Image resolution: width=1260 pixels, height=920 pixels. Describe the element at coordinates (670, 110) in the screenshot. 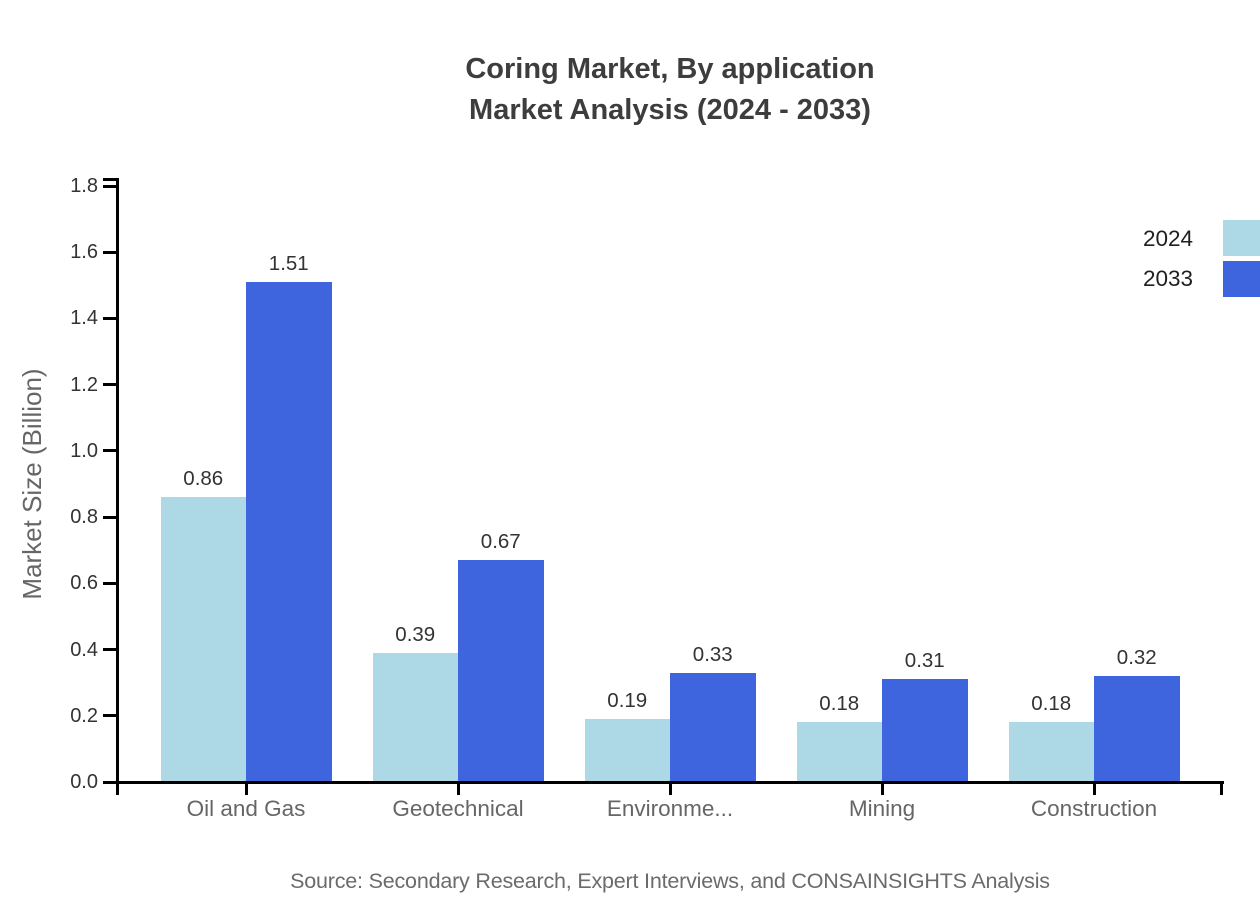

I see `chart-title-line2: Market Analysis (2024 - 2033)` at that location.